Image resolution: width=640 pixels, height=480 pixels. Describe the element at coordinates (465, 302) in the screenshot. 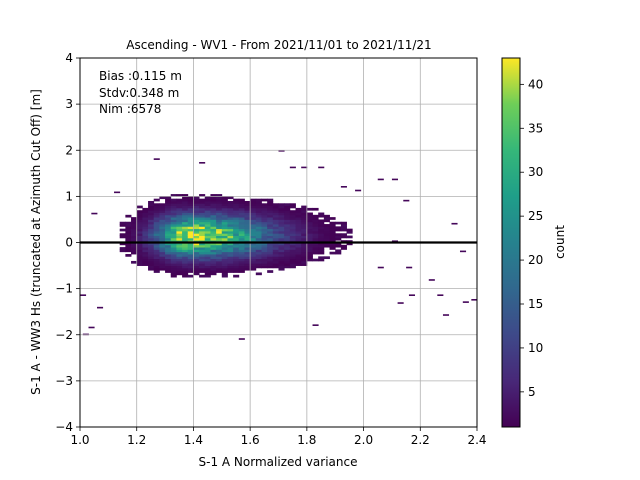

I see `heatmap-cell-outlier` at that location.